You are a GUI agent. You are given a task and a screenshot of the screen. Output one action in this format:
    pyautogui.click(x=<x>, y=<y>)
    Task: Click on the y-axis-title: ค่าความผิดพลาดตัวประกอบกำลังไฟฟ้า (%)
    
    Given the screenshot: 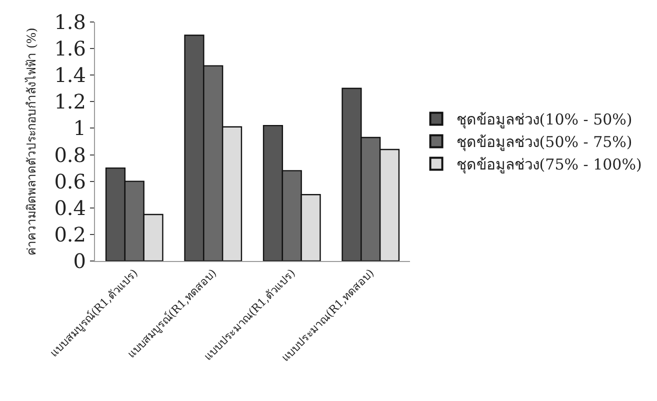 What is the action you would take?
    pyautogui.click(x=31, y=142)
    